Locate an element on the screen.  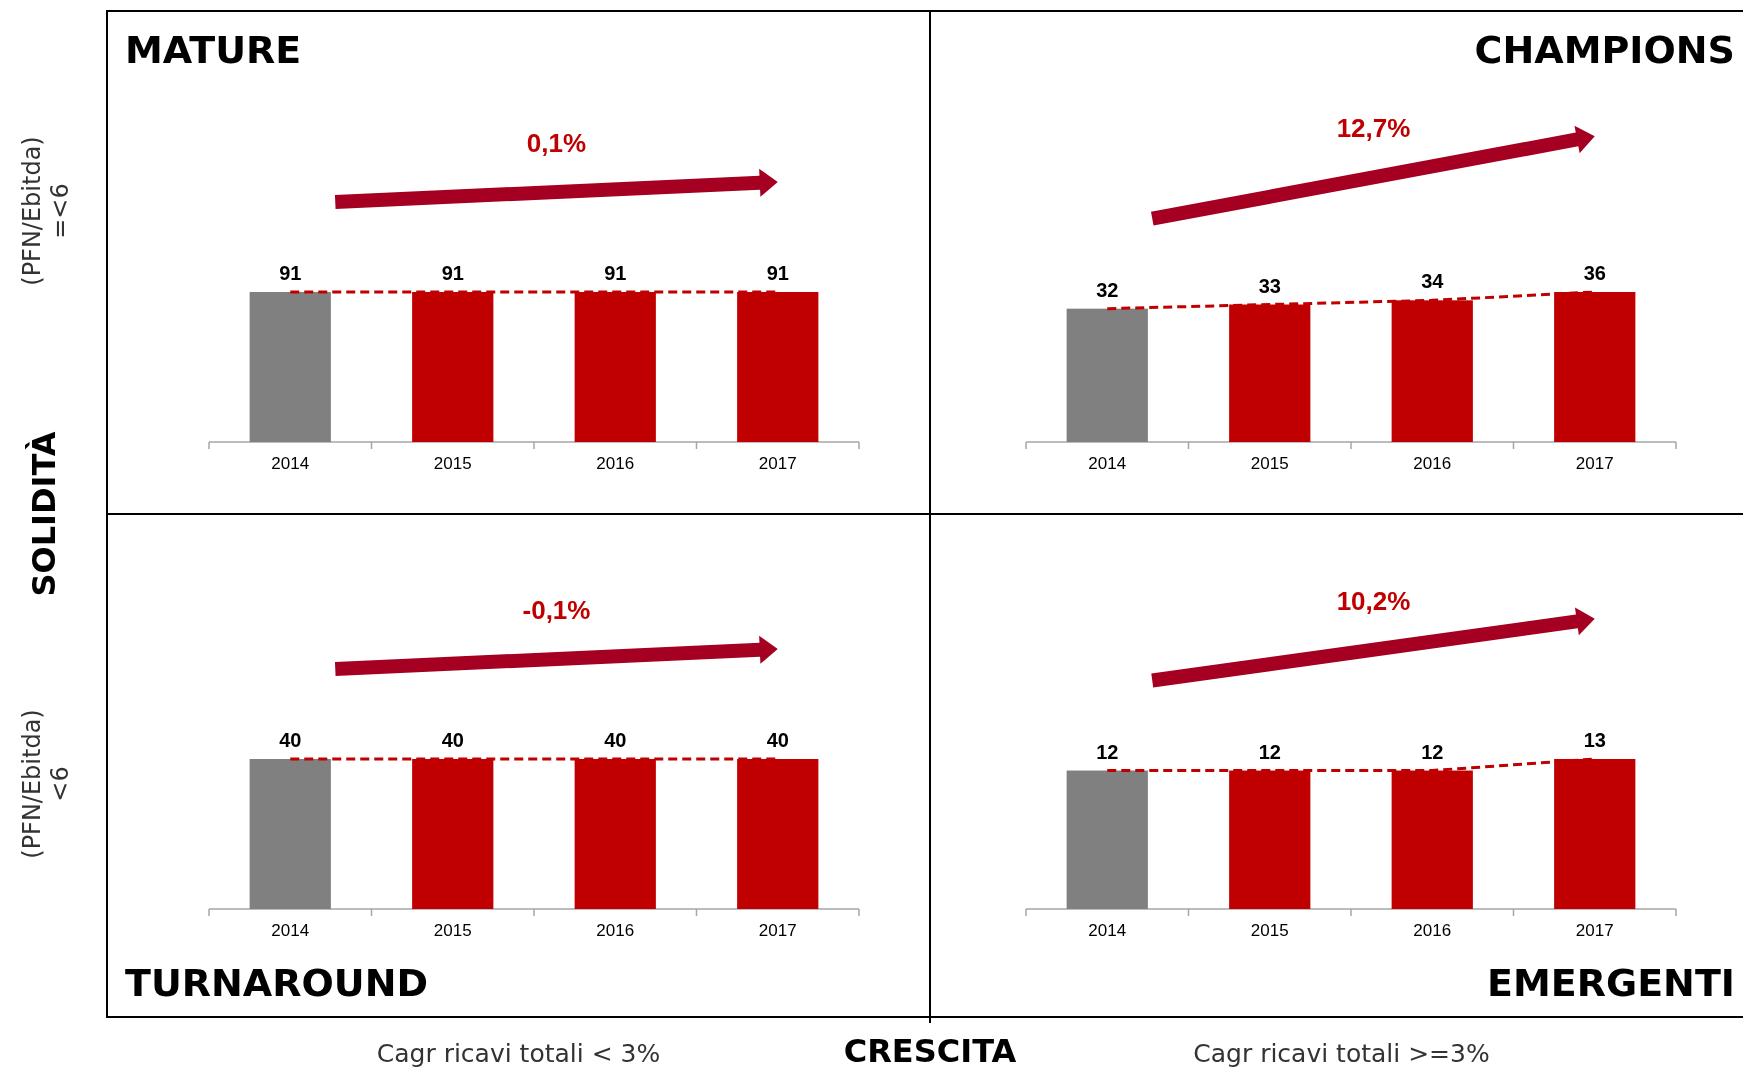
data-label: 36 is located at coordinates (1594, 273).